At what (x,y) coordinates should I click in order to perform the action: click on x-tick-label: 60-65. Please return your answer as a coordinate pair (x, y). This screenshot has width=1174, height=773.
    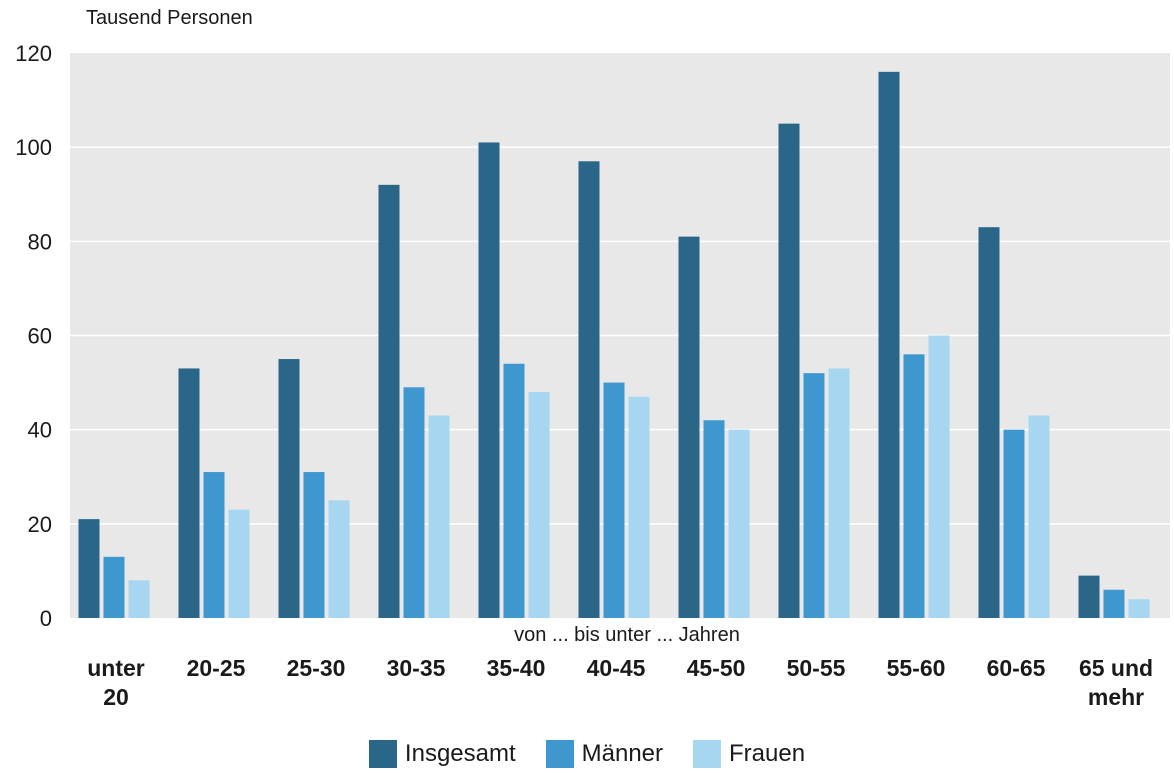
    Looking at the image, I should click on (1016, 668).